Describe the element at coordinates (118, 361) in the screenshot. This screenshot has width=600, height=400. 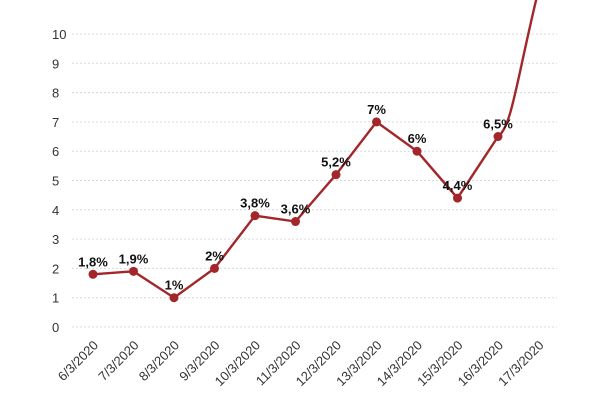
I see `x-tick-label: 7/3/2020` at that location.